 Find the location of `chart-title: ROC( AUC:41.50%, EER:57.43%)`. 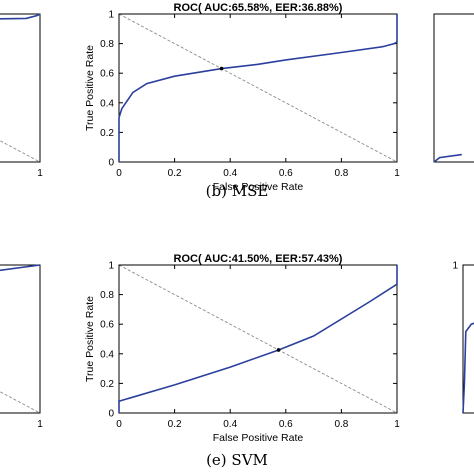

chart-title: ROC( AUC:41.50%, EER:57.43%) is located at coordinates (258, 259).